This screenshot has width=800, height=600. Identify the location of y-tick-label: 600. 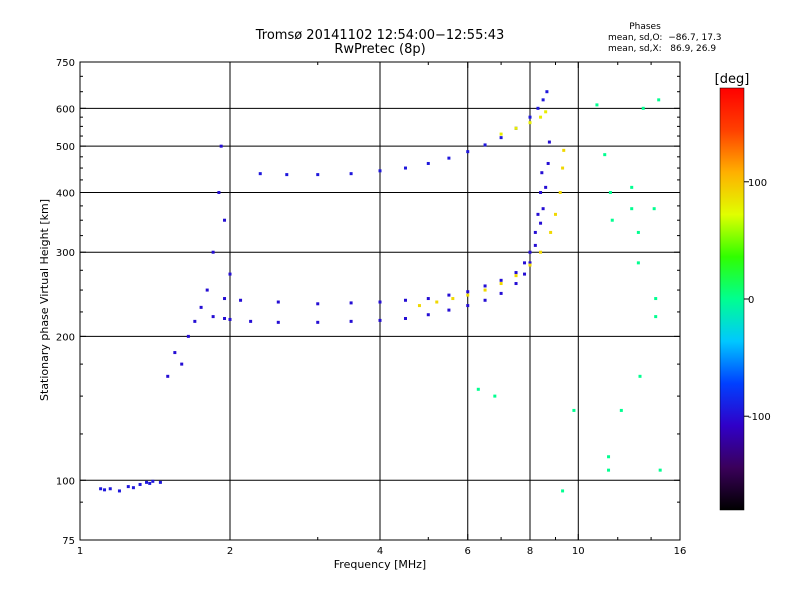
(65, 109).